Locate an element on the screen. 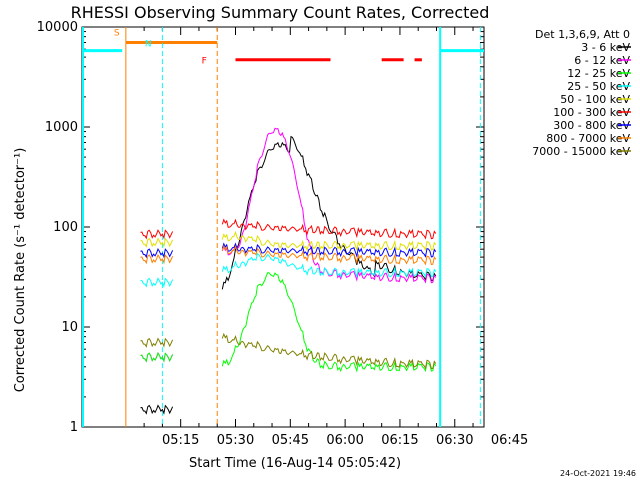 This screenshot has width=640, height=480. legend-label: 800 - 7000 keV is located at coordinates (588, 138).